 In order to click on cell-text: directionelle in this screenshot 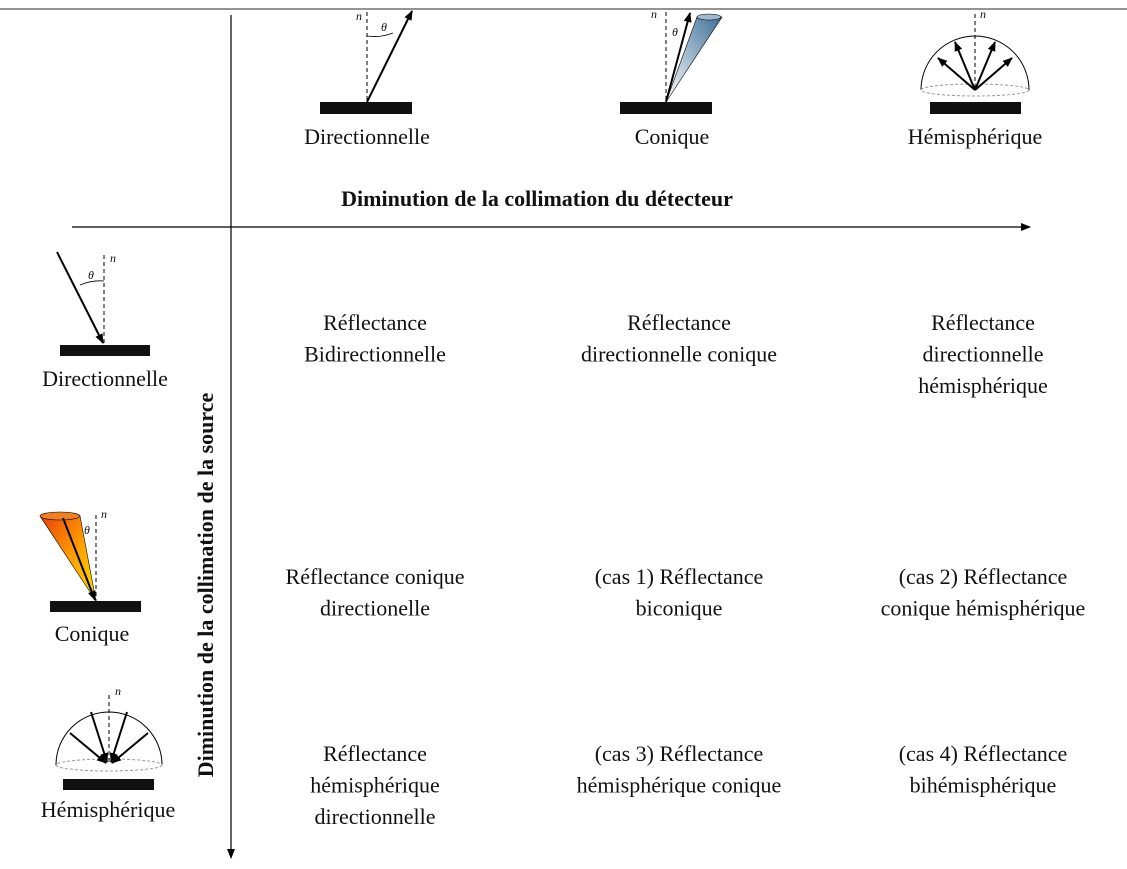, I will do `click(375, 608)`.